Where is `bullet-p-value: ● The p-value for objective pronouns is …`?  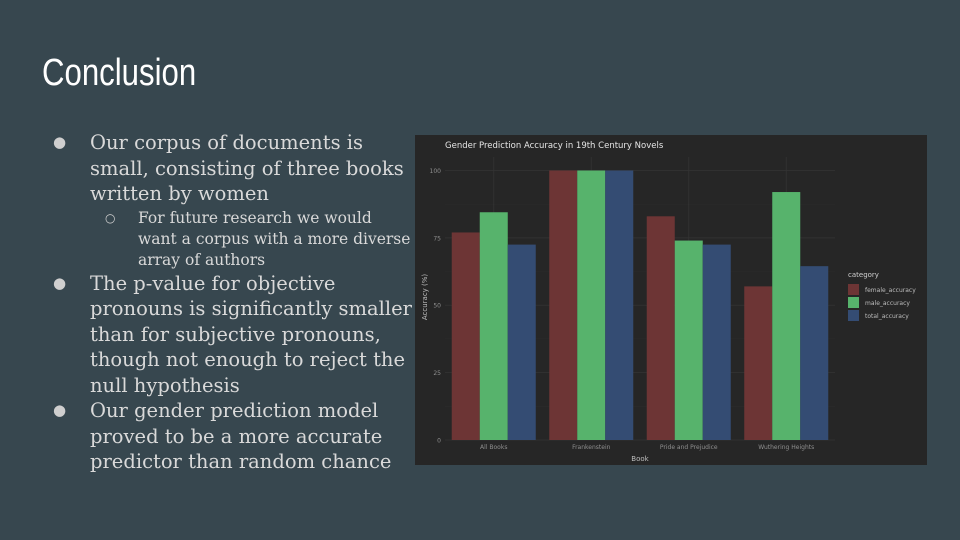
bullet-p-value: ● The p-value for objective pronouns is … is located at coordinates (232, 335).